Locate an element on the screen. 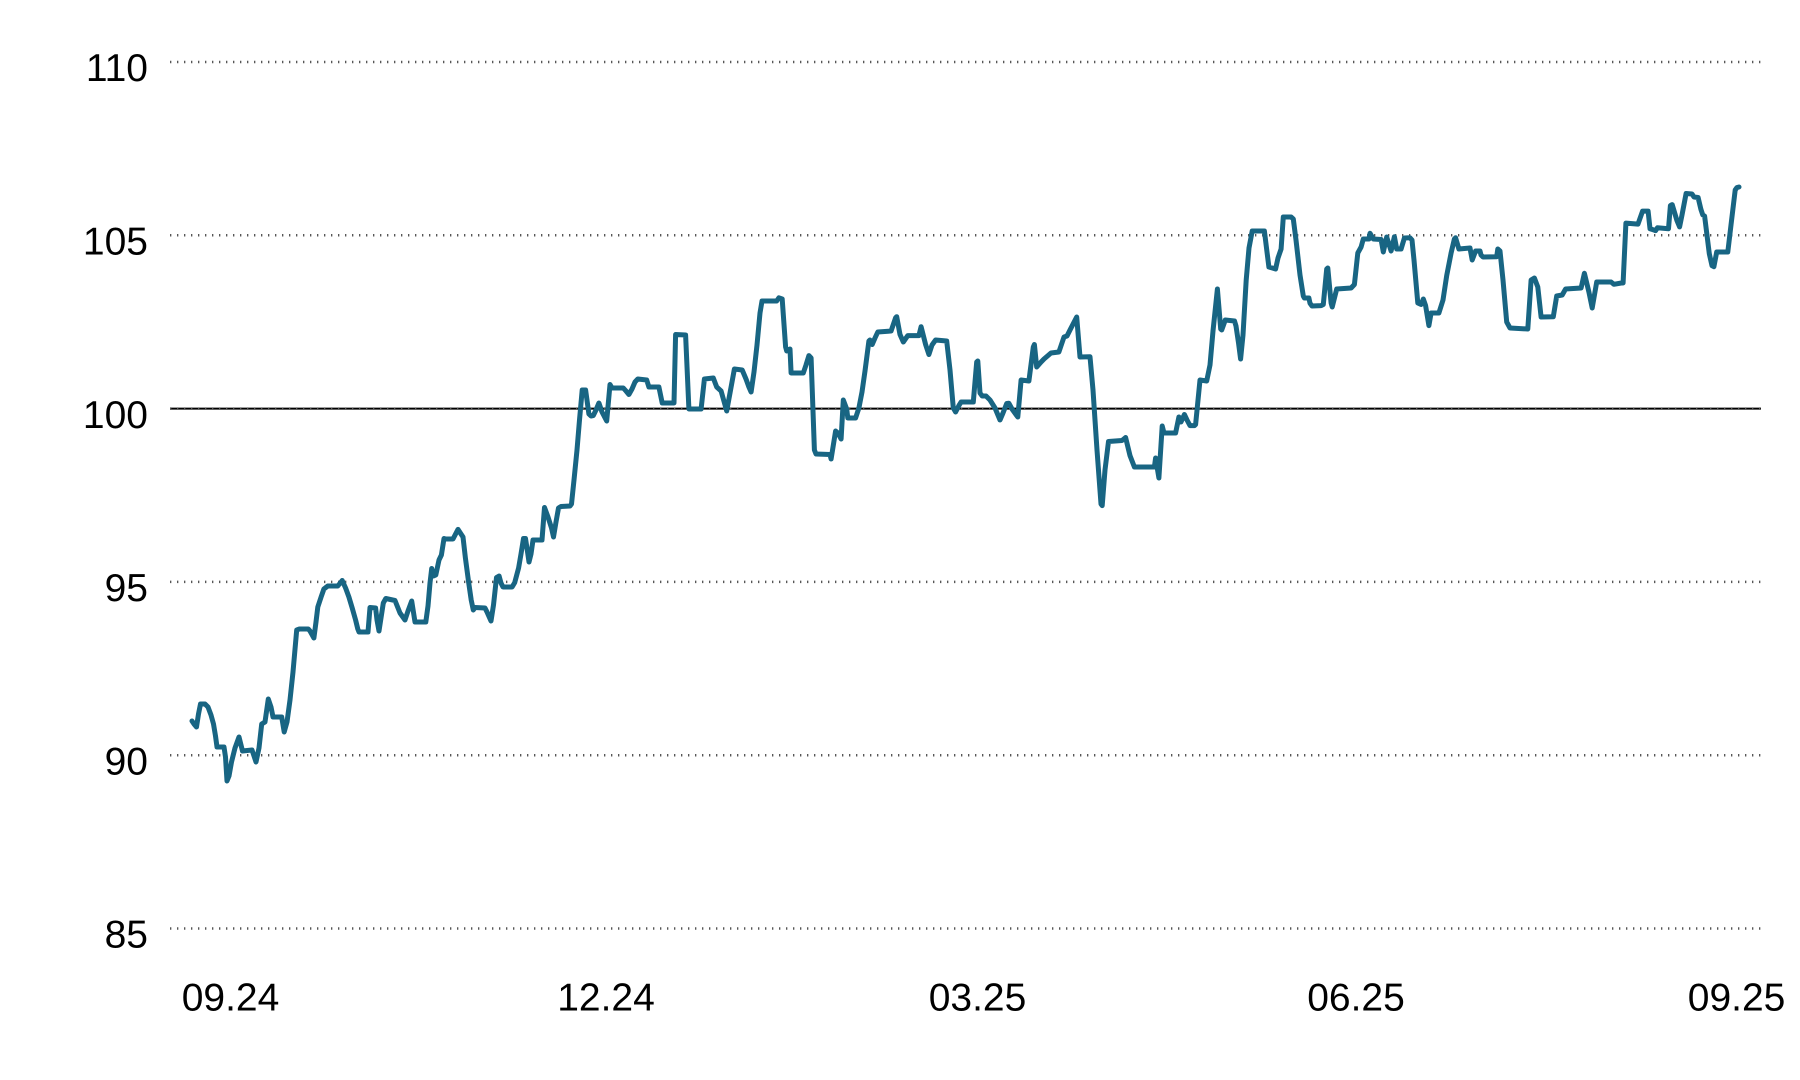  svg-text: 03.25 is located at coordinates (978, 998).